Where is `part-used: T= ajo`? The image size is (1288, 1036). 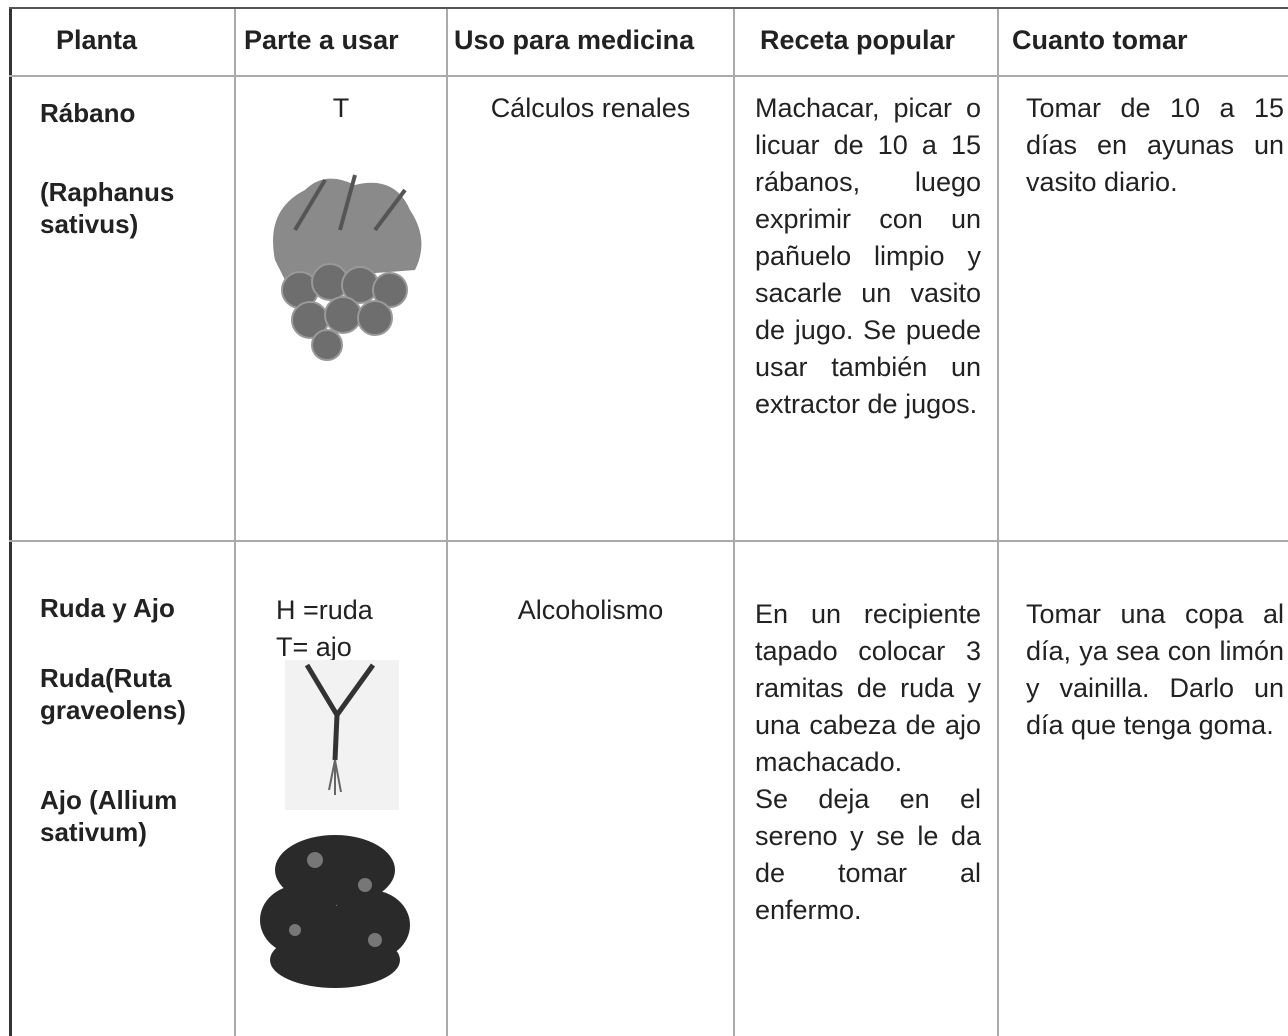 part-used: T= ajo is located at coordinates (314, 647).